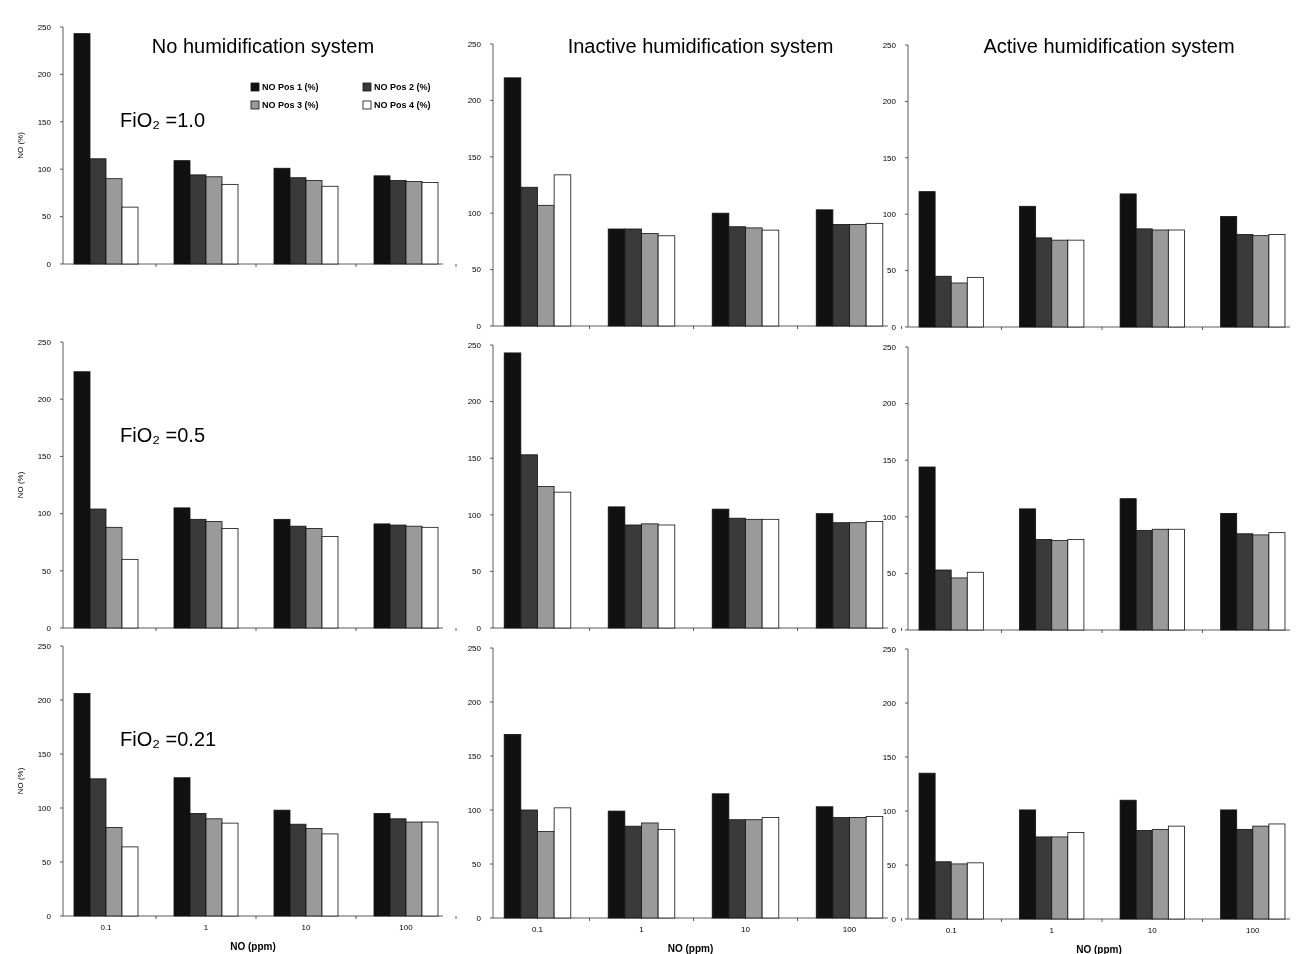 The height and width of the screenshot is (954, 1298). What do you see at coordinates (1109, 46) in the screenshot?
I see `chart-title: Active humidification system` at bounding box center [1109, 46].